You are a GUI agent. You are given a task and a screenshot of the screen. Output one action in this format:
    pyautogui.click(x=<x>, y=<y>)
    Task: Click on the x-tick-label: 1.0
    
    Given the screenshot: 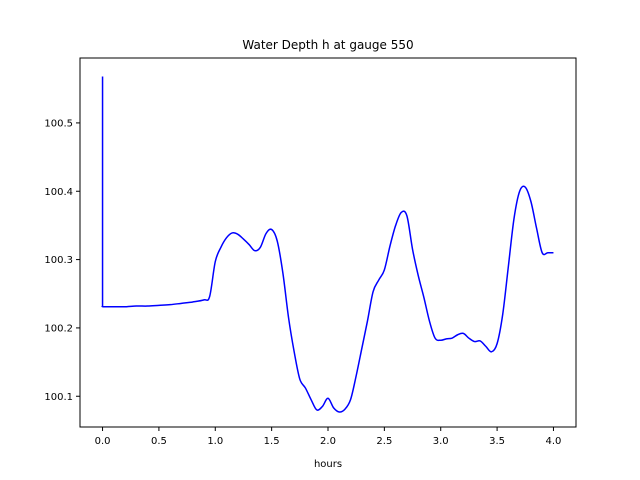 What is the action you would take?
    pyautogui.click(x=215, y=441)
    